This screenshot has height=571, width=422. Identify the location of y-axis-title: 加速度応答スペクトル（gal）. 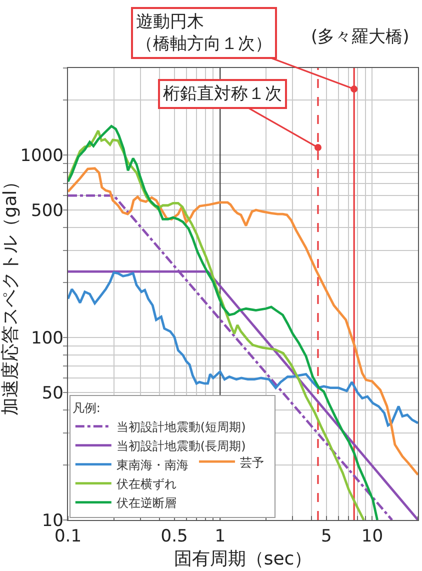
(10, 294).